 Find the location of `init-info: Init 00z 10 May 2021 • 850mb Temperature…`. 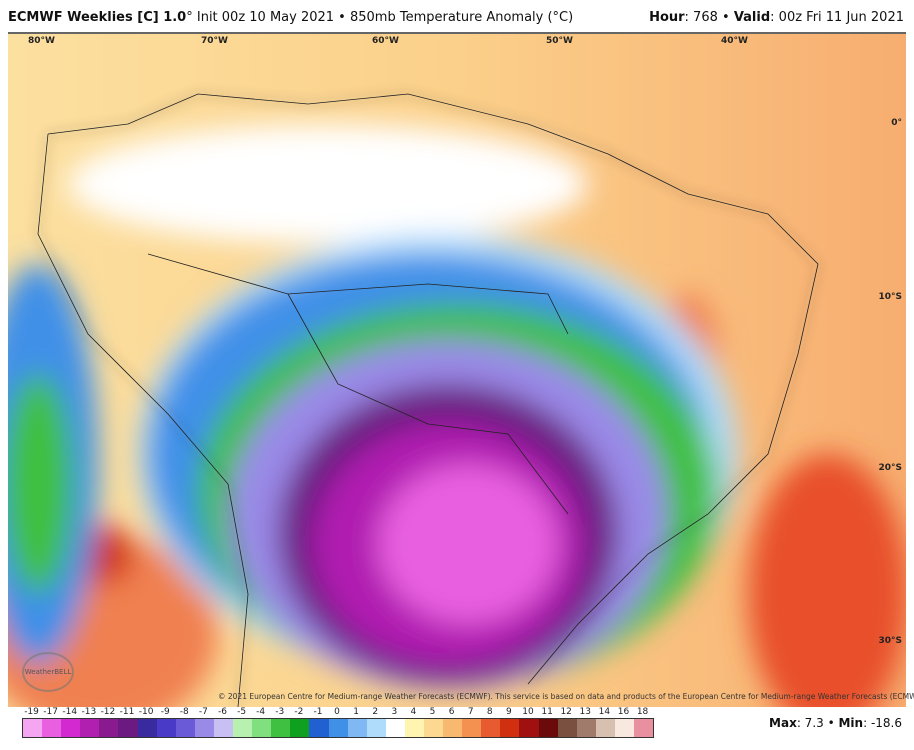

init-info: Init 00z 10 May 2021 • 850mb Temperature… is located at coordinates (385, 17).